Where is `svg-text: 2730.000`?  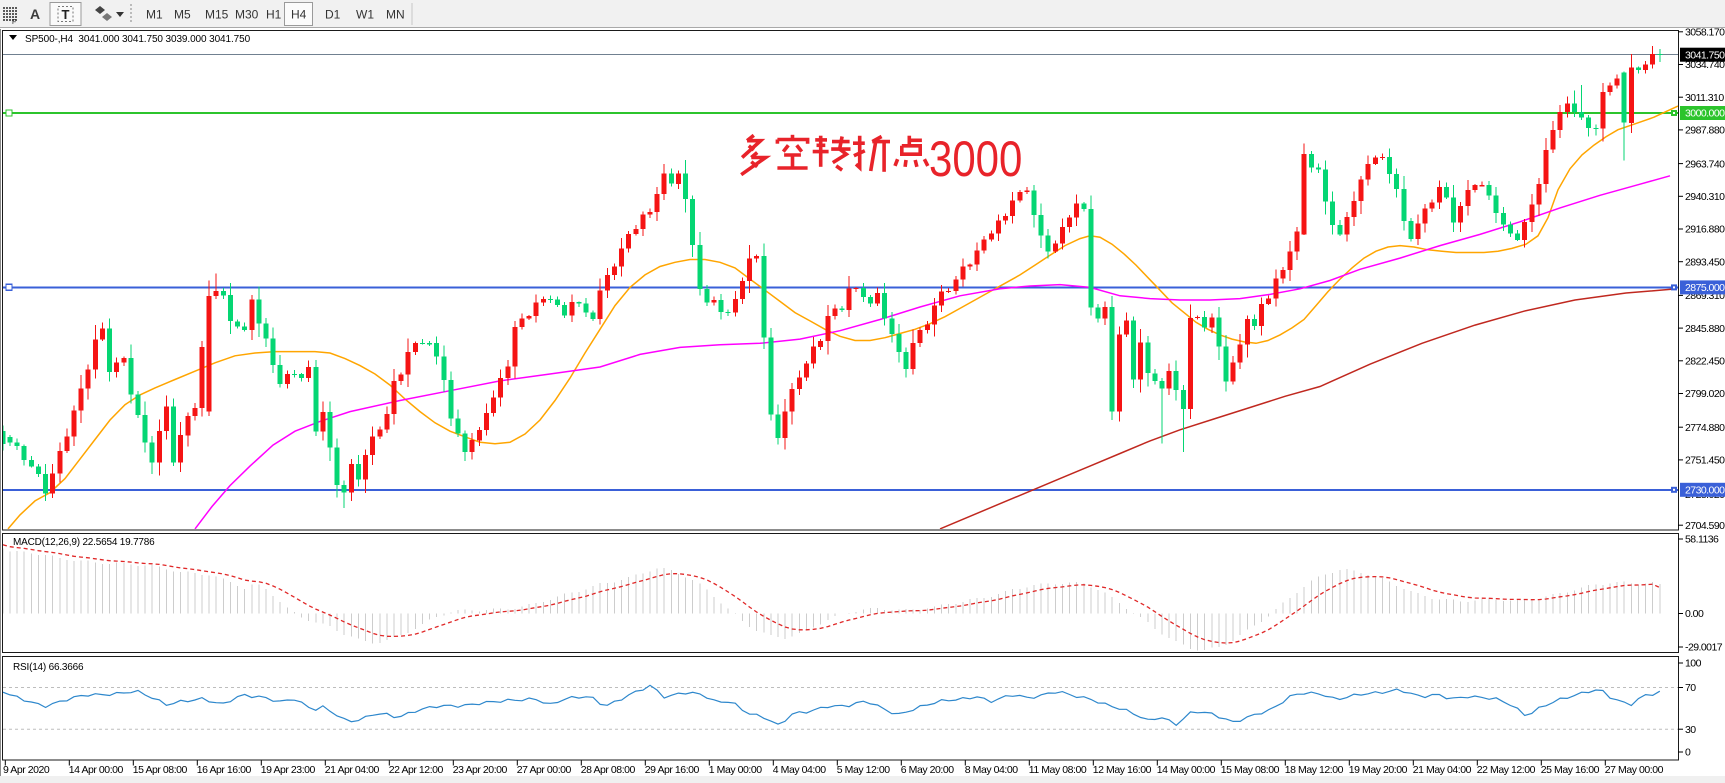 svg-text: 2730.000 is located at coordinates (1705, 491).